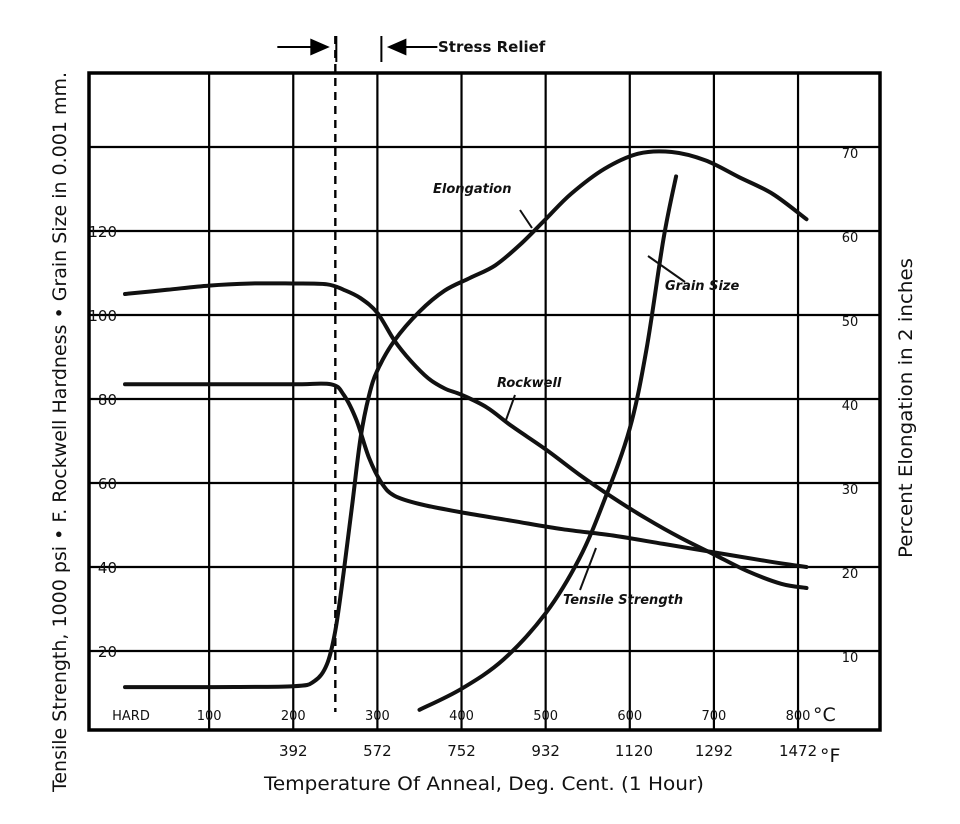  What do you see at coordinates (588, 569) in the screenshot?
I see `leader-tensile-strength` at bounding box center [588, 569].